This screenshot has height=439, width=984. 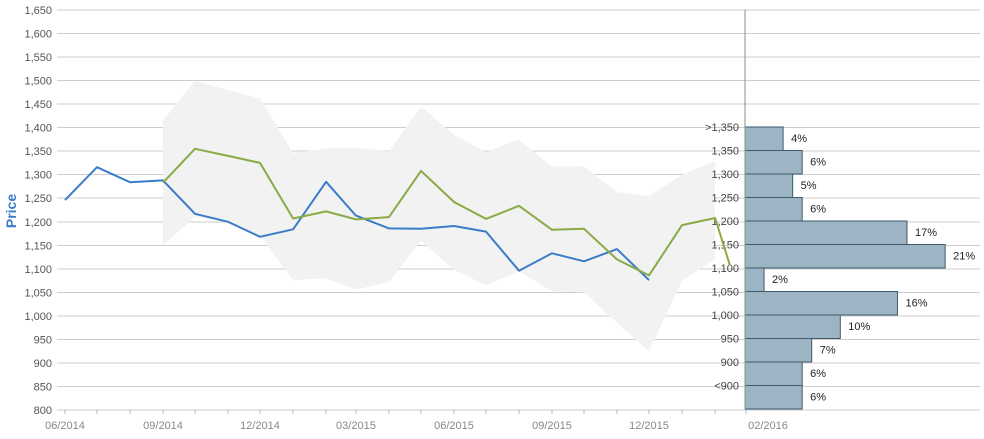 What do you see at coordinates (356, 426) in the screenshot?
I see `x-tick-label: 03/2015` at bounding box center [356, 426].